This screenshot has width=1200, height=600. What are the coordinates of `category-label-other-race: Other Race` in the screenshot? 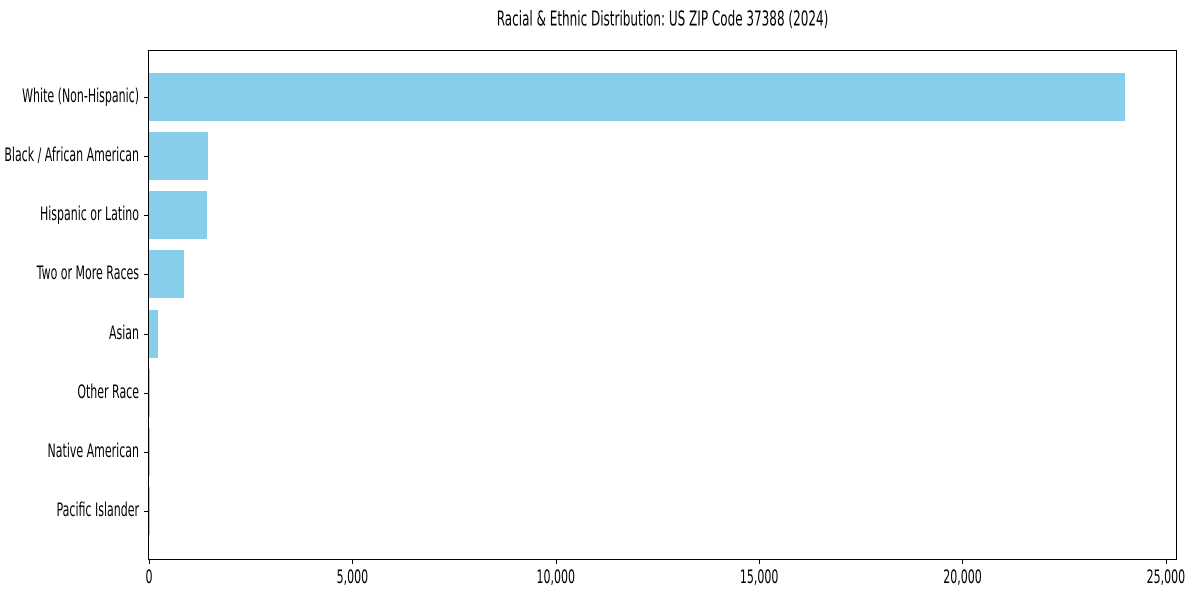 It's located at (69, 392).